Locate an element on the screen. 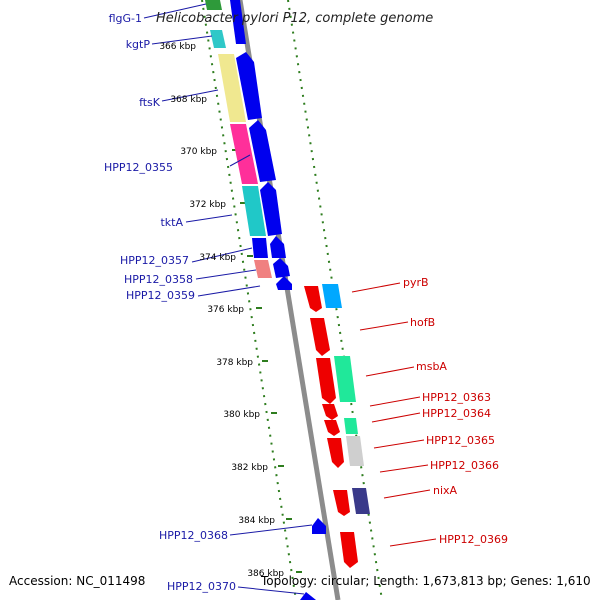 The image size is (600, 600). gene-label-HPP12_0369: HPP12_0369 is located at coordinates (473, 539).